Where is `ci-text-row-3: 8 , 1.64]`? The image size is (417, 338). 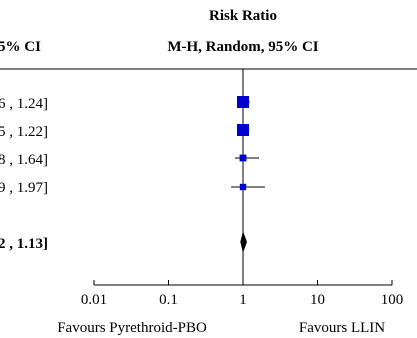
ci-text-row-3: 8 , 1.64] is located at coordinates (24, 160).